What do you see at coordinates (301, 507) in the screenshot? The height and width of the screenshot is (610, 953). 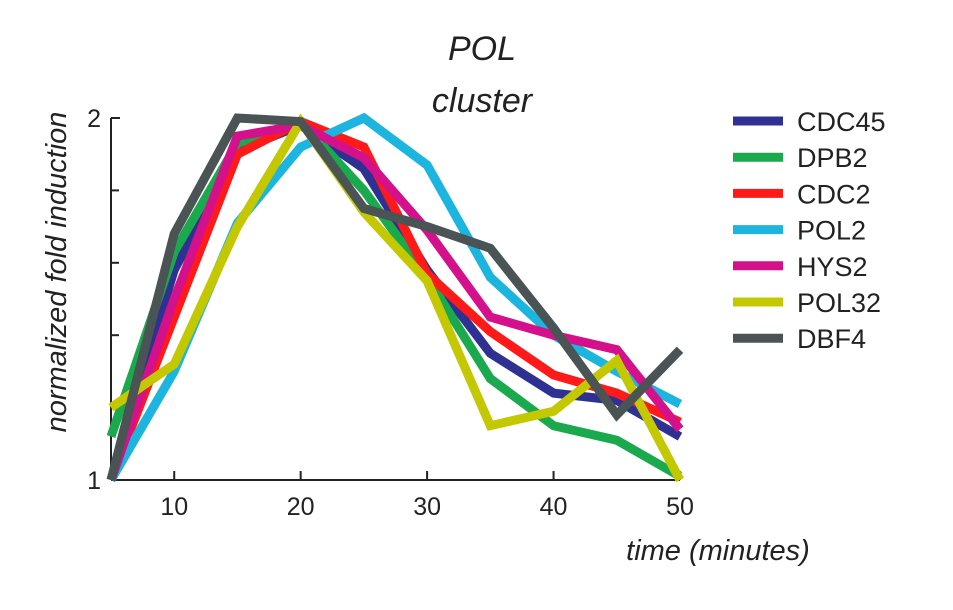 I see `x-tick-label: 20` at bounding box center [301, 507].